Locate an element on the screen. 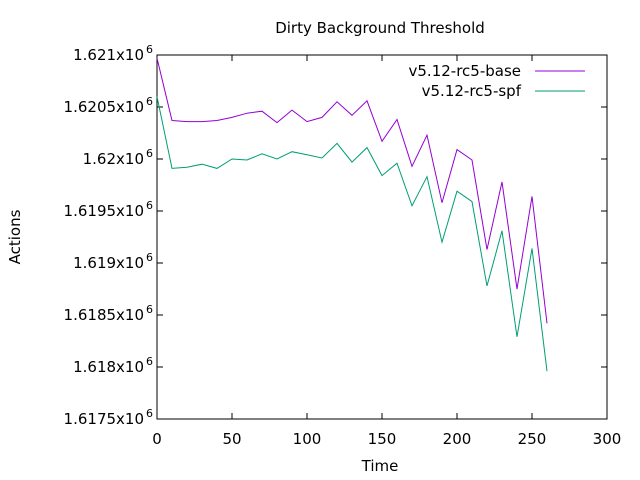 This screenshot has width=640, height=480. y-tick-label: 1.62x10 is located at coordinates (113, 159).